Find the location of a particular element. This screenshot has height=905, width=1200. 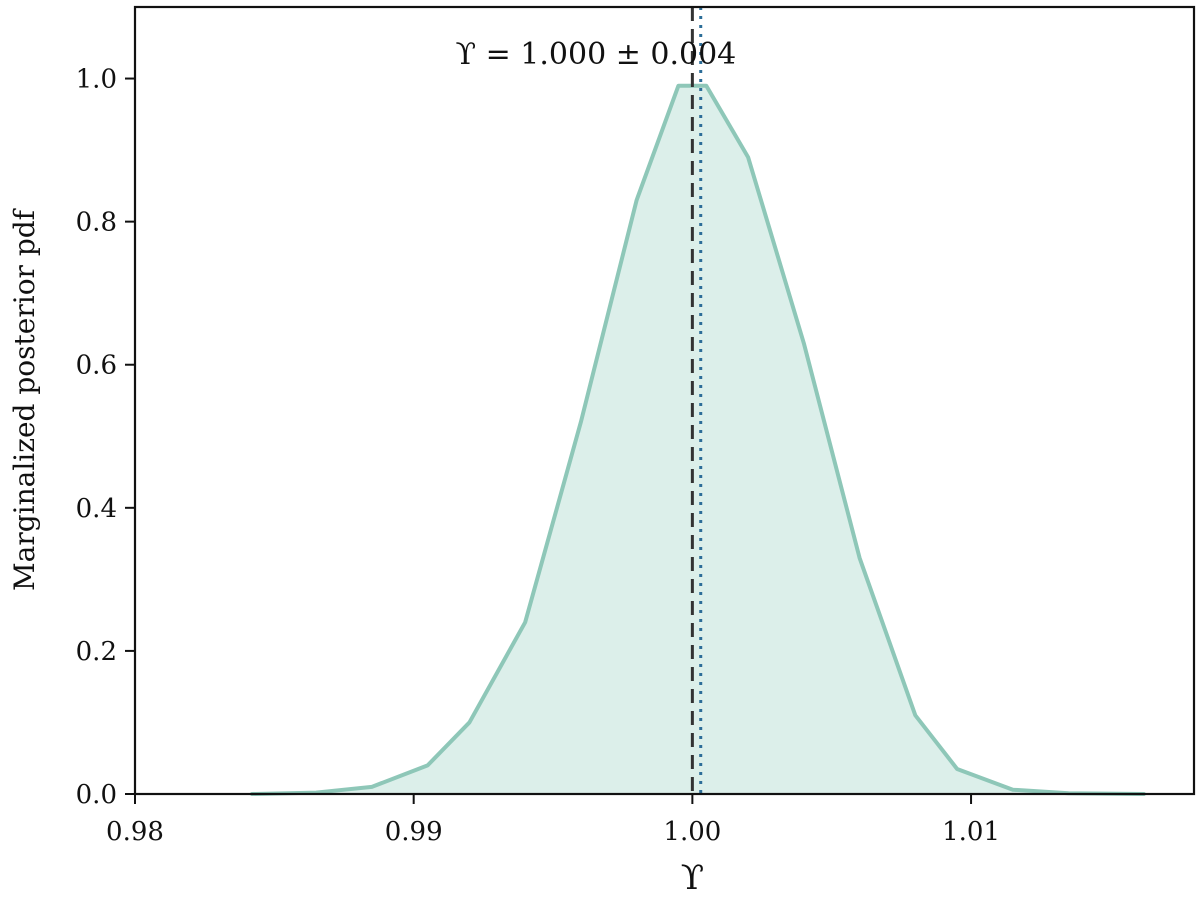

annotation-text-1: ϒ = 1.000 ± 0.004 is located at coordinates (595, 54).